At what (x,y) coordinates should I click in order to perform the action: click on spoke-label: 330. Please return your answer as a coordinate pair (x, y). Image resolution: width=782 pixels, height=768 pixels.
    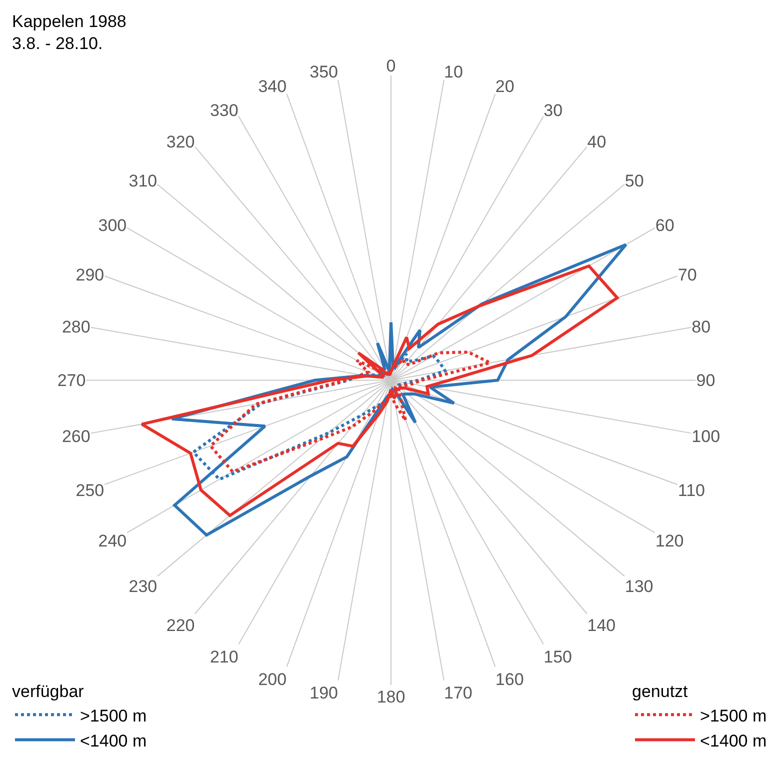
    Looking at the image, I should click on (224, 110).